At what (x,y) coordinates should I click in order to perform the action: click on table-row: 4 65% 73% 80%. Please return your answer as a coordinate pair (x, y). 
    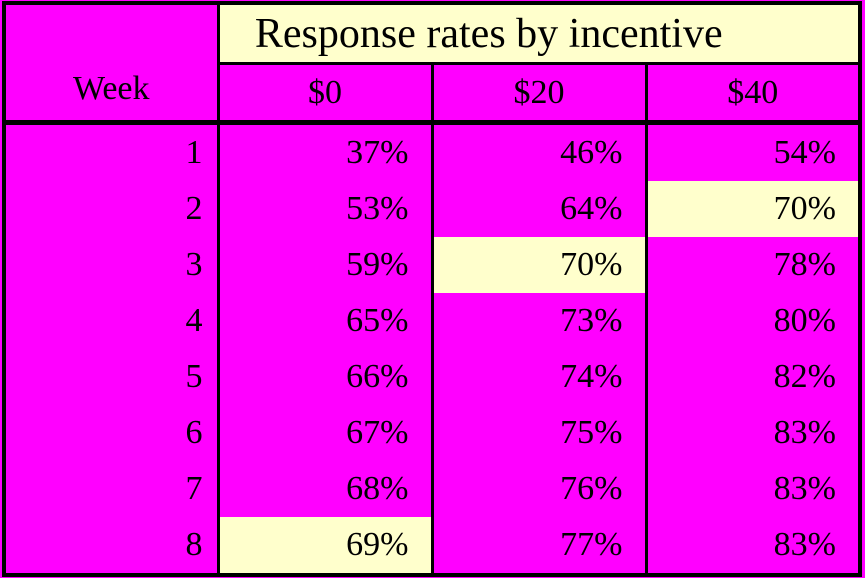
    Looking at the image, I should click on (432, 321).